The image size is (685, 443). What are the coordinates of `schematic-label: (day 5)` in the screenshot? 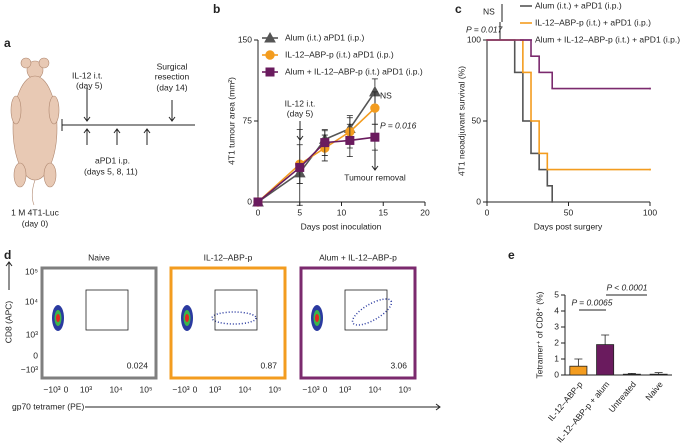 It's located at (89, 85).